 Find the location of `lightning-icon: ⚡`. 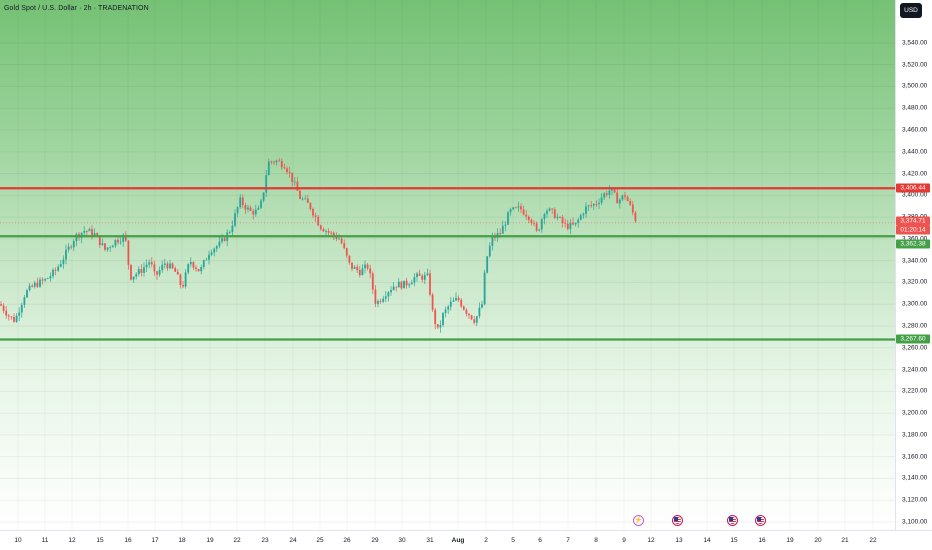

lightning-icon: ⚡ is located at coordinates (638, 520).